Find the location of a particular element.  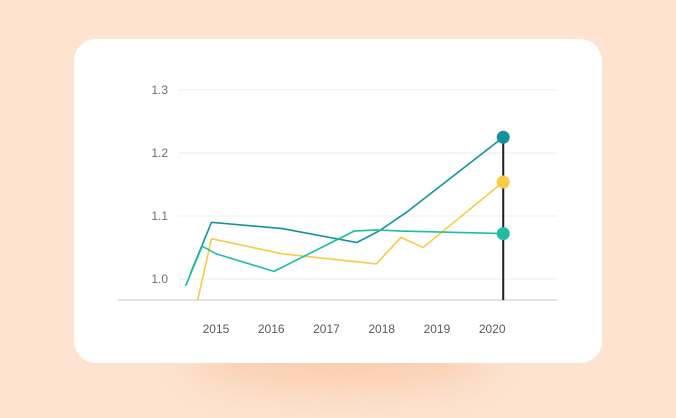

highlight-marker is located at coordinates (503, 215).